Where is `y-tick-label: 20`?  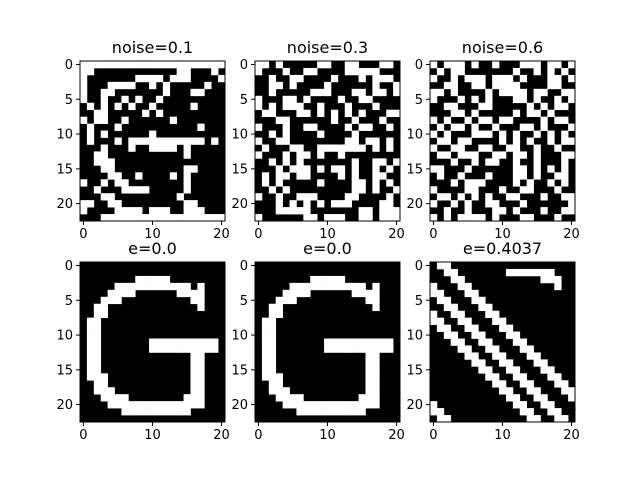
y-tick-label: 20 is located at coordinates (239, 204).